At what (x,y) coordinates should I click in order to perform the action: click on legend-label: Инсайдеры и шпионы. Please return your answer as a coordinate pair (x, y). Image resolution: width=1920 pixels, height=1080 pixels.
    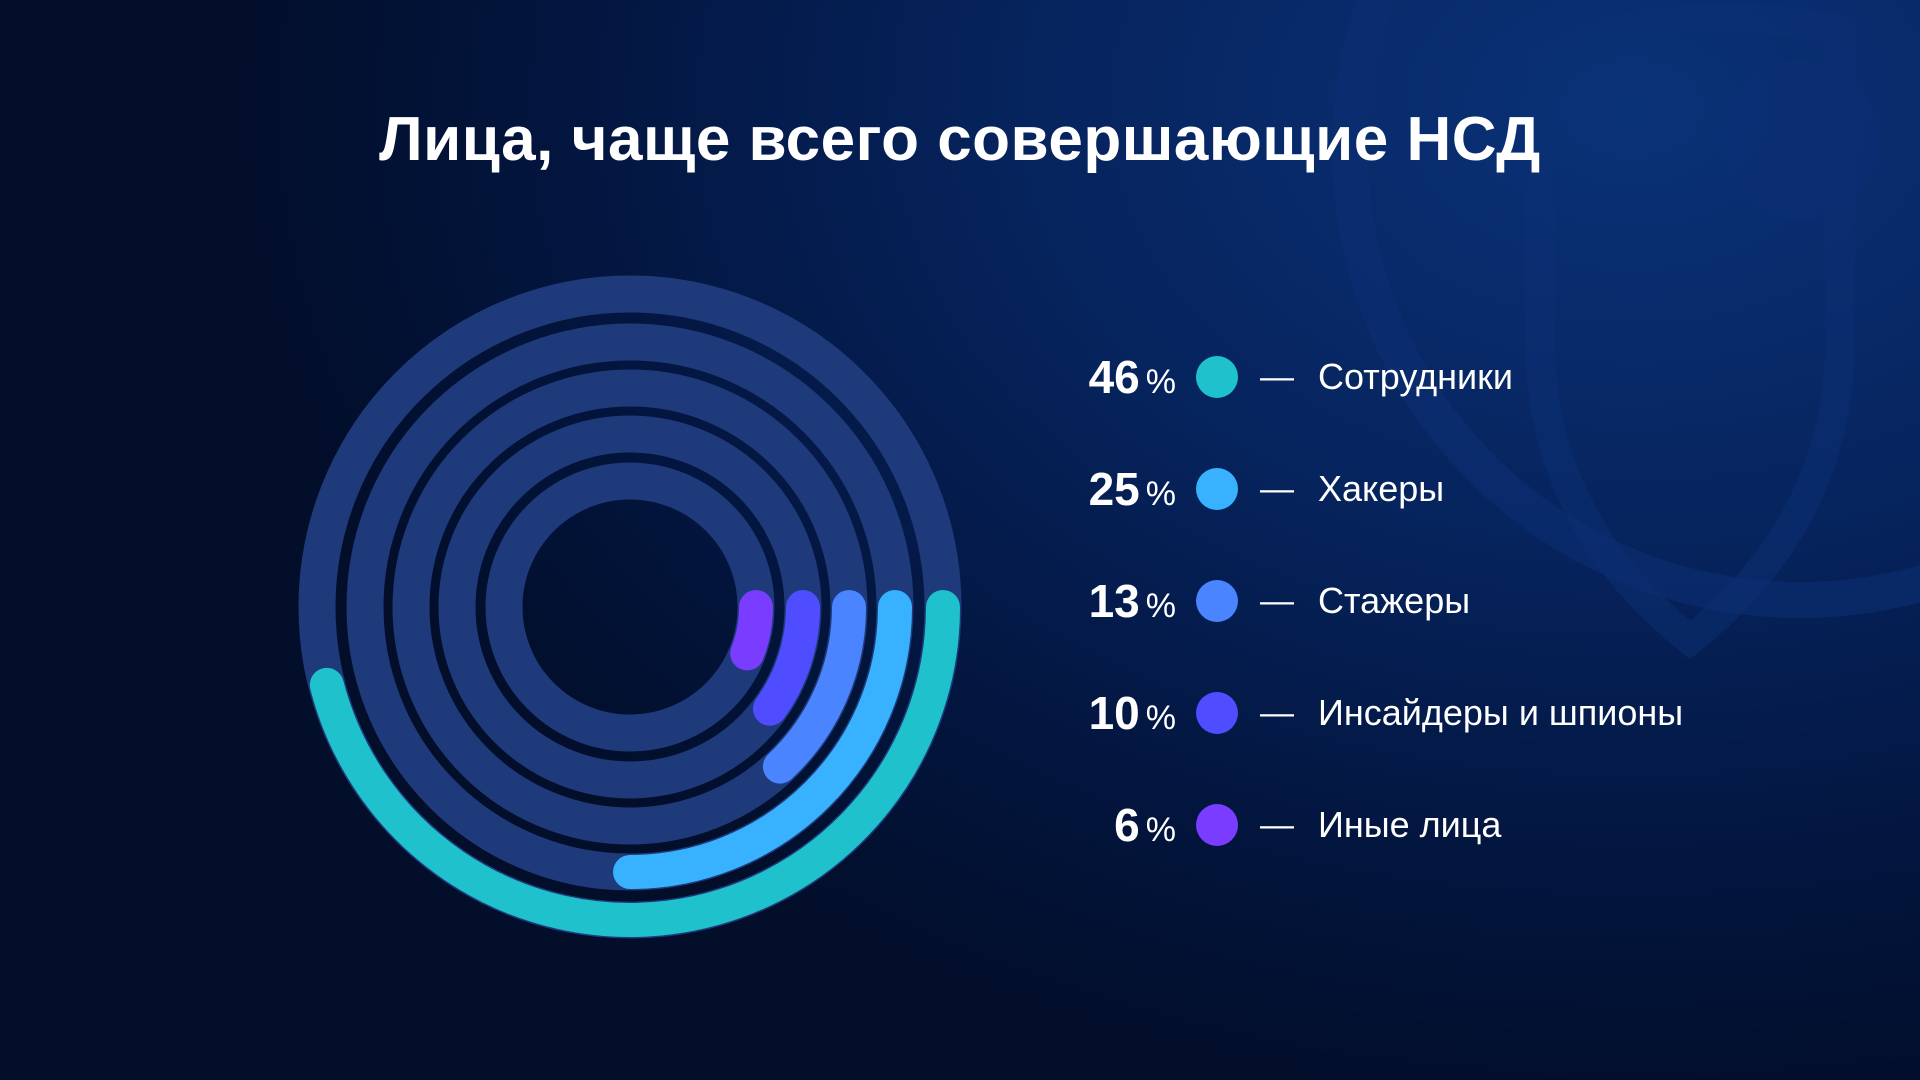
    Looking at the image, I should click on (1501, 712).